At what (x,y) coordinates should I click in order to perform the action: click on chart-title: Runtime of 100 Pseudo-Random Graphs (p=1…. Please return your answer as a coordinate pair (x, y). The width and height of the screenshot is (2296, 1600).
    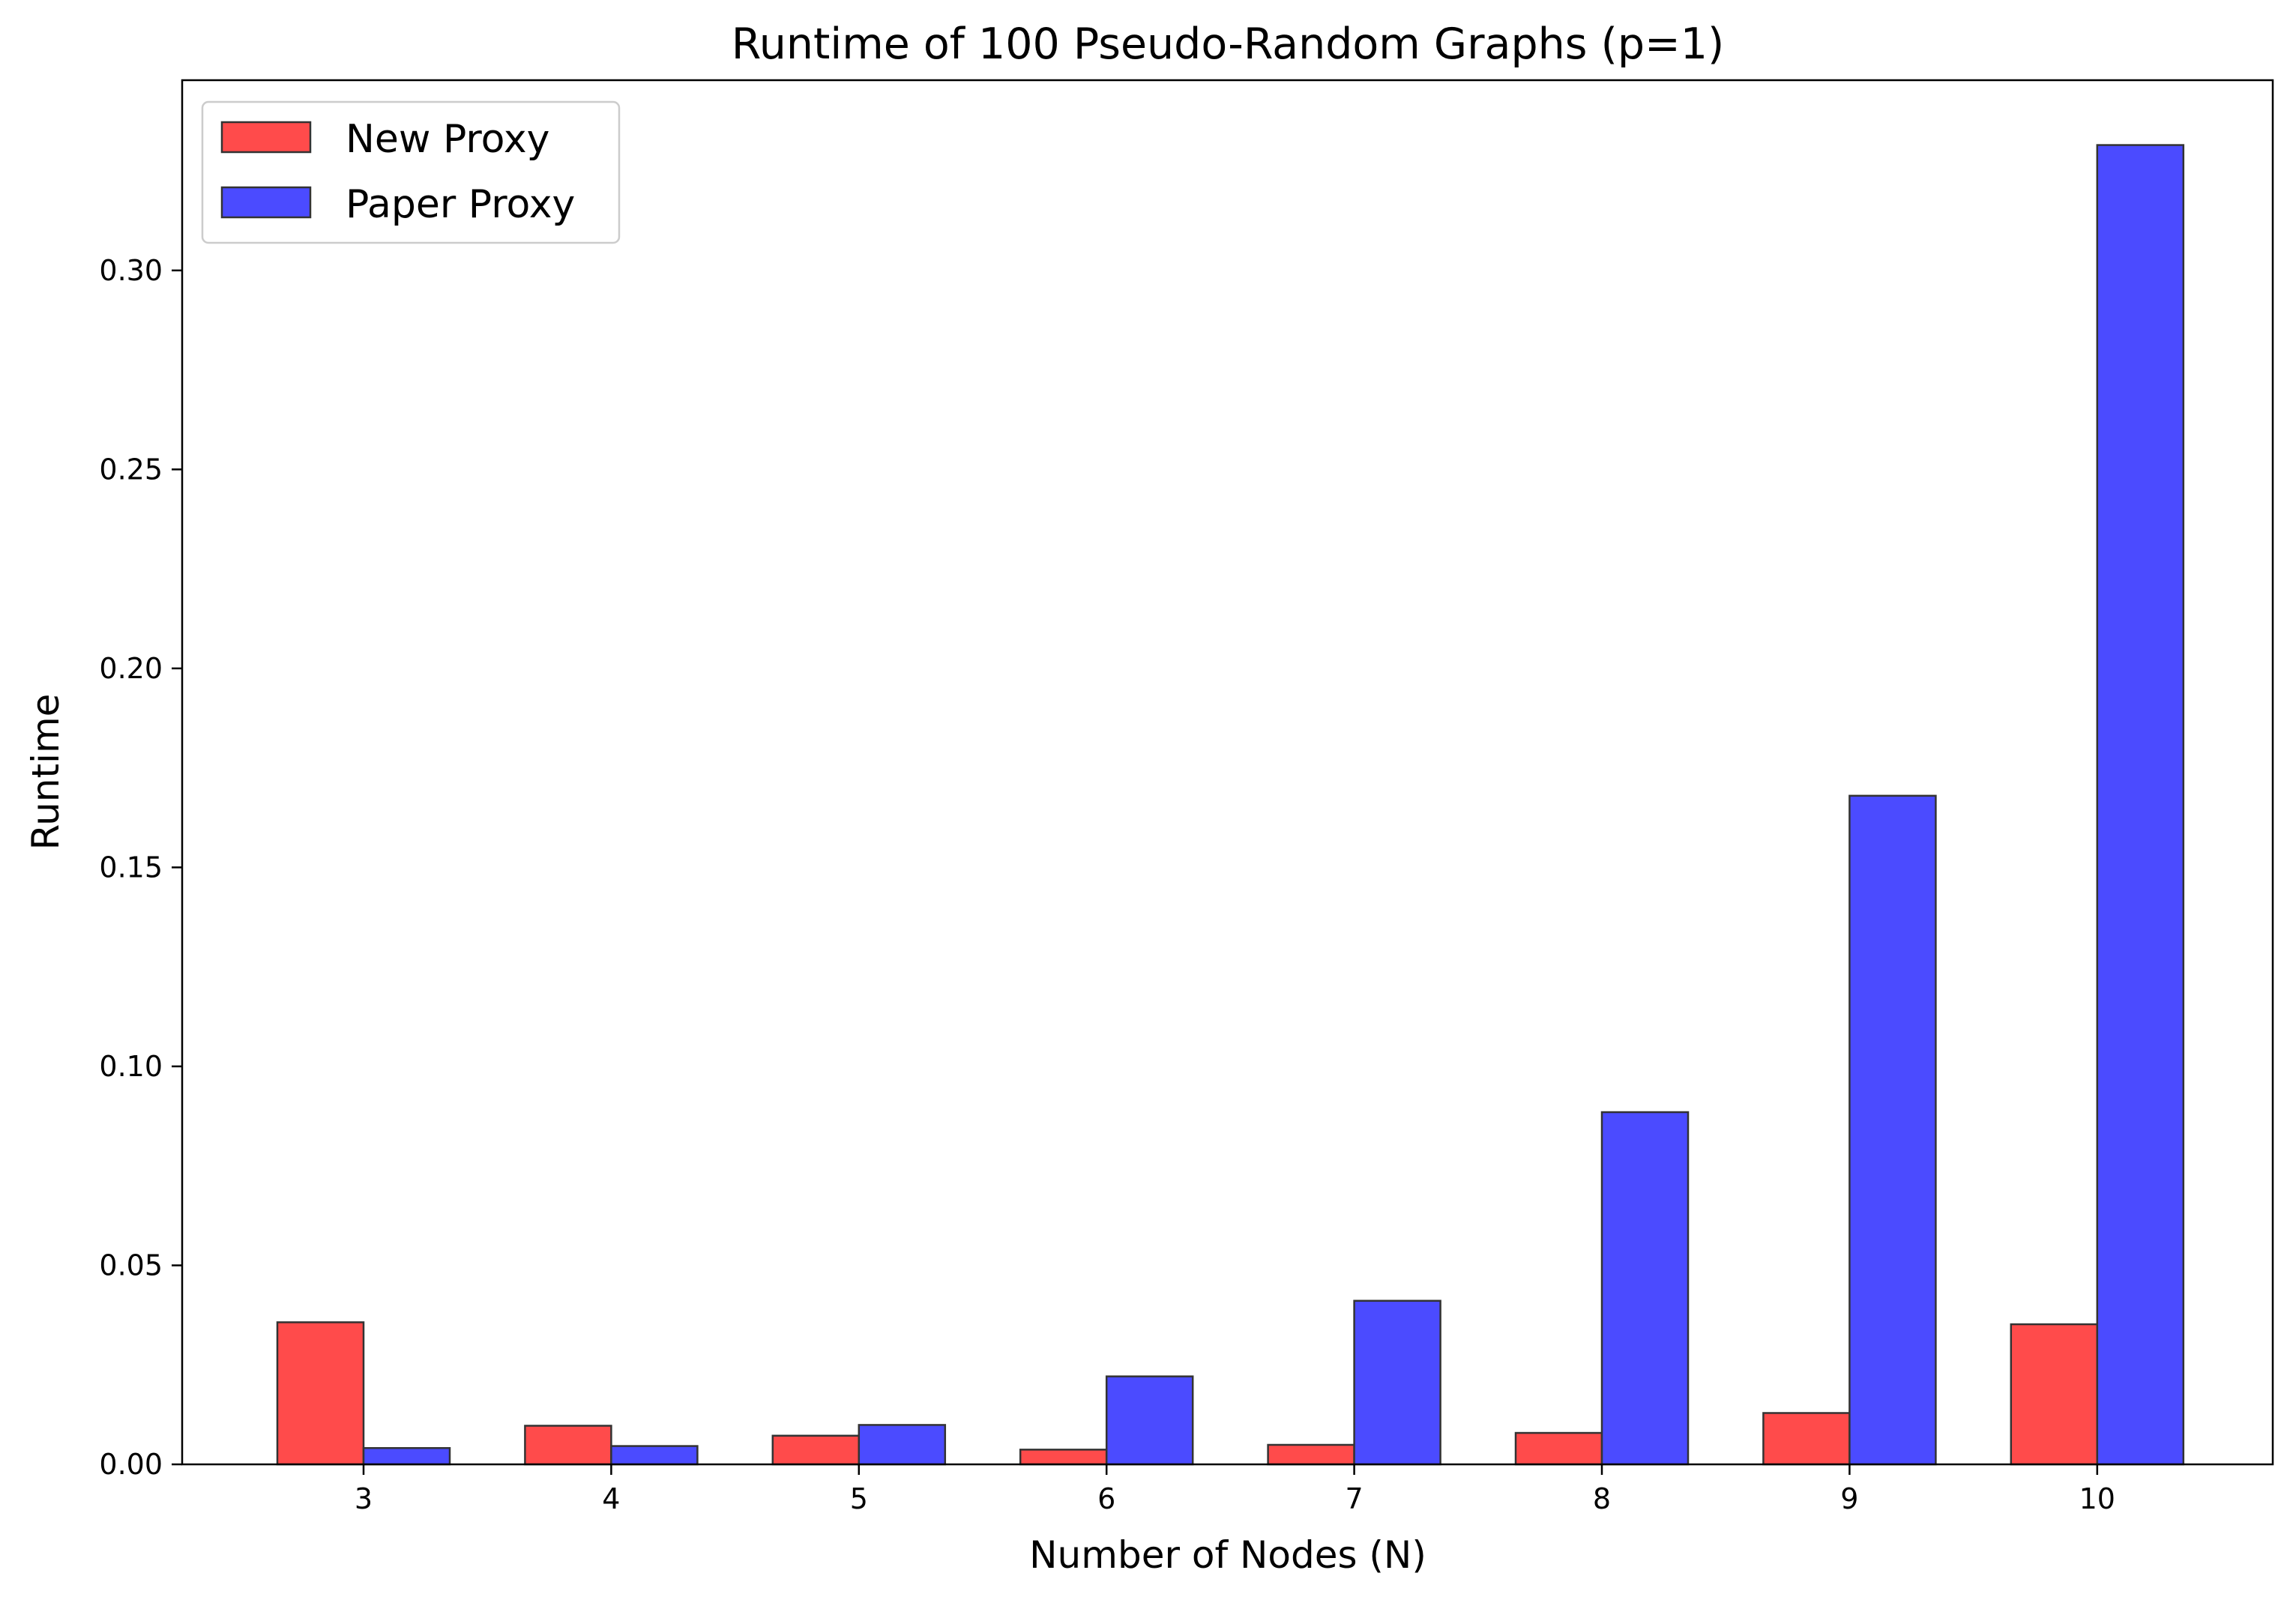
    Looking at the image, I should click on (1229, 44).